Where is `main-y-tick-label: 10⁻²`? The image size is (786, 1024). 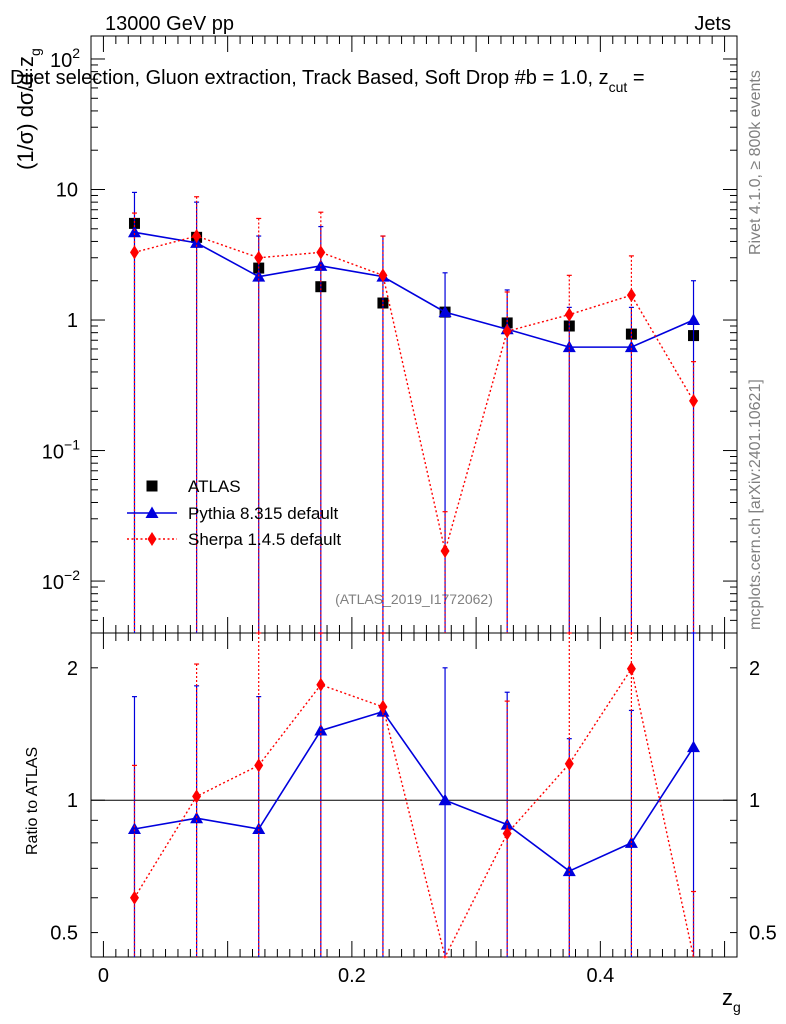
main-y-tick-label: 10⁻² is located at coordinates (61, 580).